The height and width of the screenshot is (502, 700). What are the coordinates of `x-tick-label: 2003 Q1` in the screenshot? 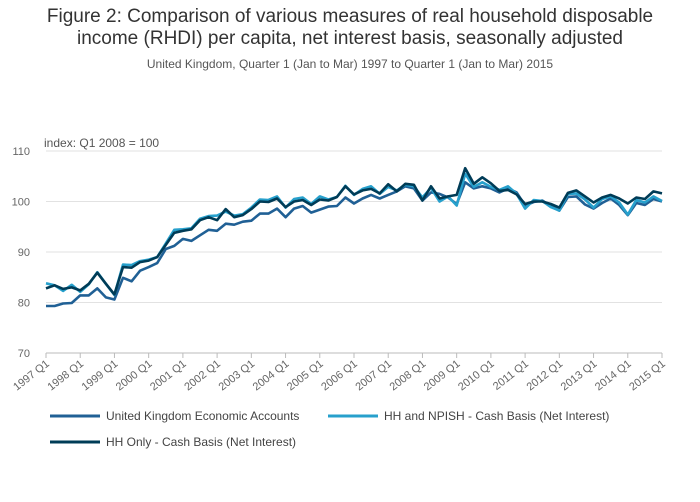 It's located at (237, 375).